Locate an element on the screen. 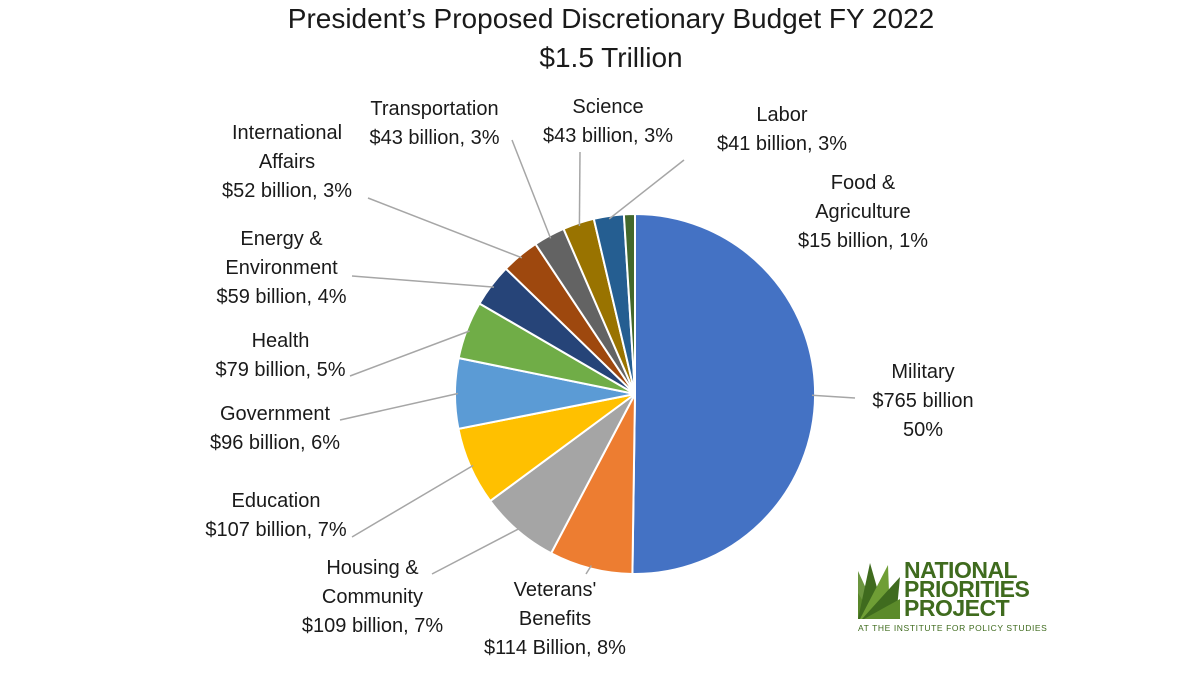 This screenshot has width=1200, height=675. leader-line-energy is located at coordinates (423, 281).